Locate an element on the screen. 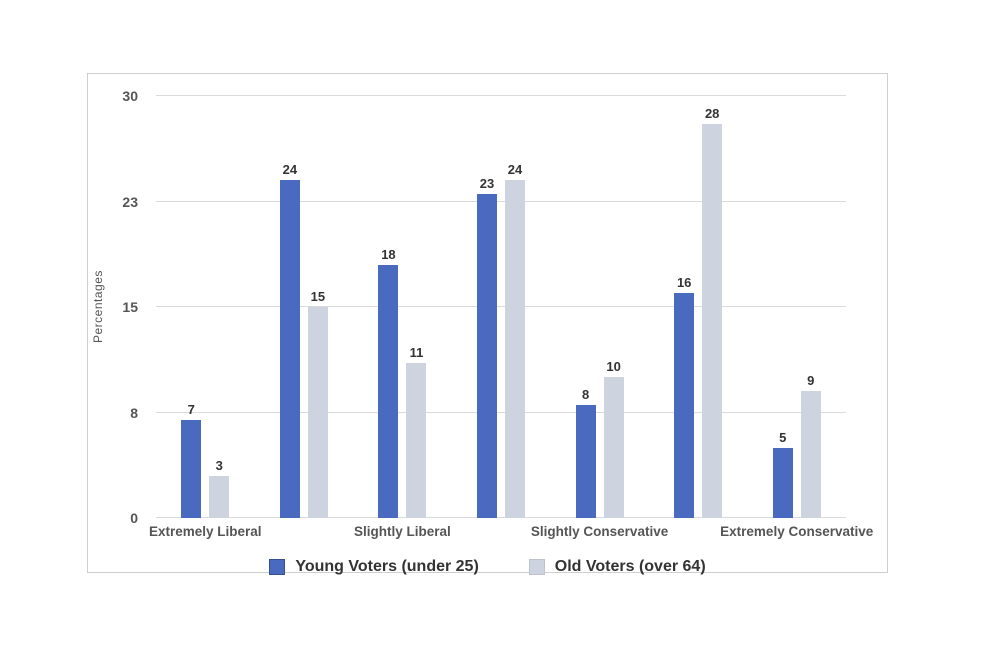 The image size is (1000, 662). bar-group: 23 24 is located at coordinates (501, 307).